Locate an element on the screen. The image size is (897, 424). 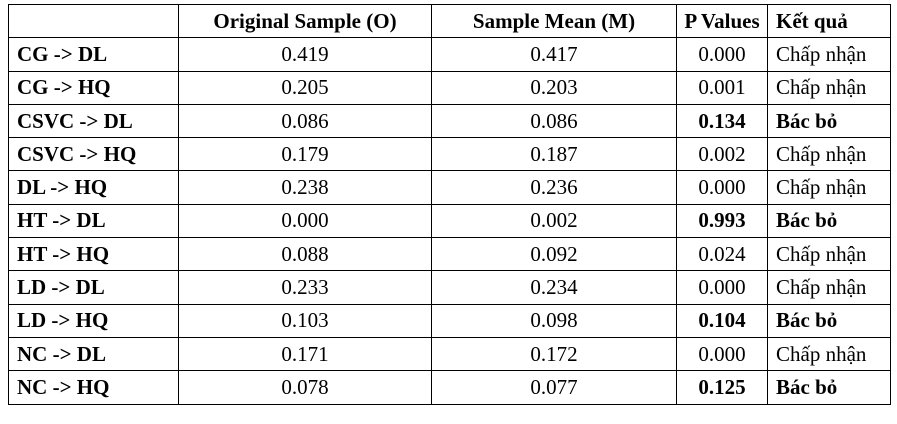
header-path is located at coordinates (93, 21).